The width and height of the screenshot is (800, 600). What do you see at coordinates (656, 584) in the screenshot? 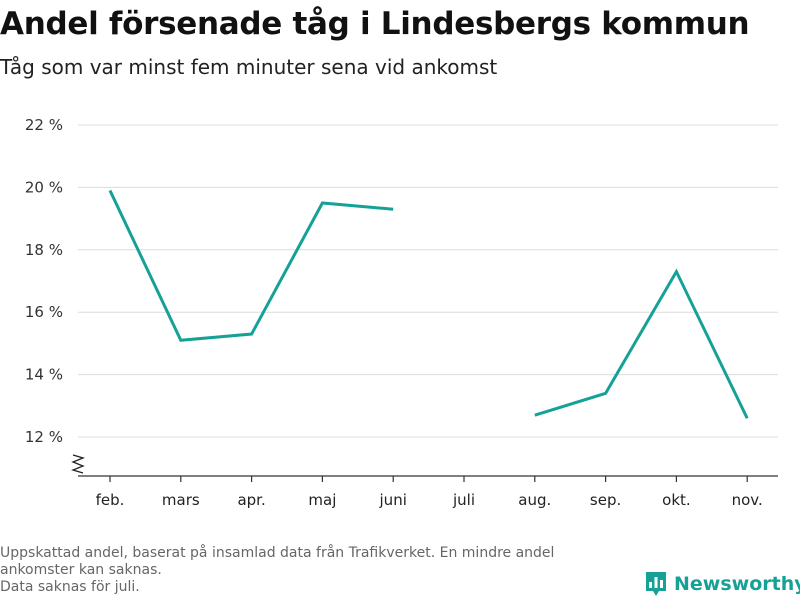
I see `bar-chart-pin-icon` at bounding box center [656, 584].